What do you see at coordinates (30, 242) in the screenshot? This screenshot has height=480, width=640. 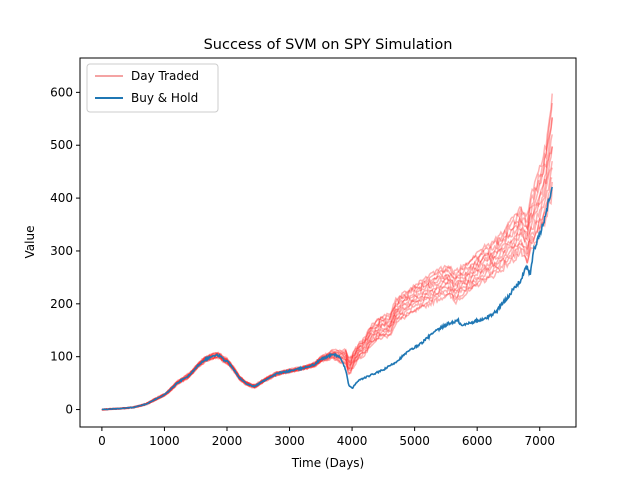 I see `y-axis-label: Value` at bounding box center [30, 242].